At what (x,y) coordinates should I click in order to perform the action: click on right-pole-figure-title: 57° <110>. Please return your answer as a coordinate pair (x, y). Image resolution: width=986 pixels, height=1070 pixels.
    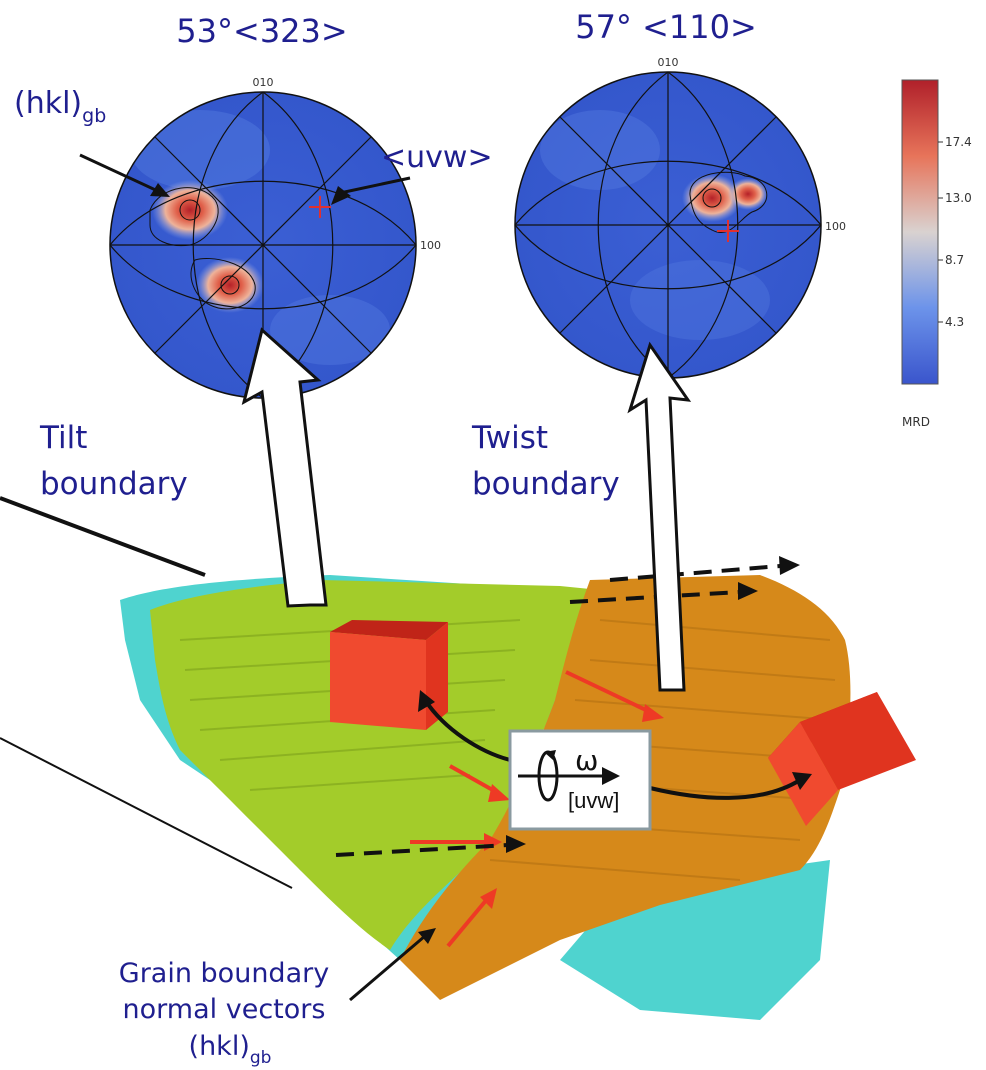
    Looking at the image, I should click on (666, 27).